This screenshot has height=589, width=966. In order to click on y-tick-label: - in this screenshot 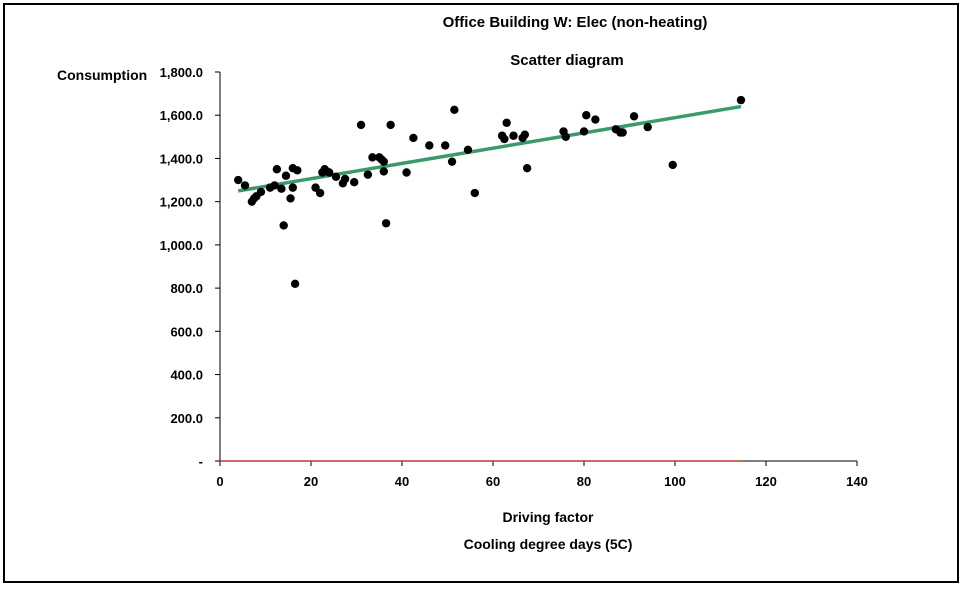, I will do `click(201, 461)`.